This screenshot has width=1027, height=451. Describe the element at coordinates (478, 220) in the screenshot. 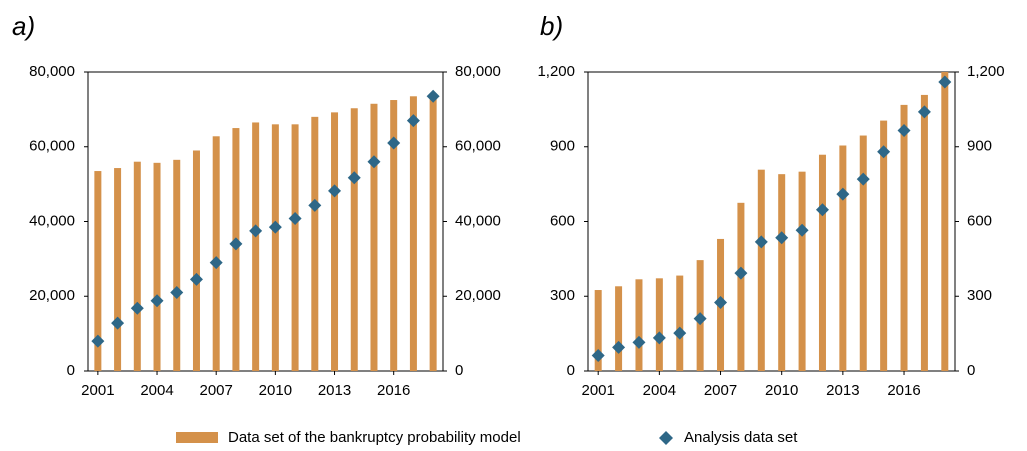

I see `y2-tick-label: 40,000` at that location.